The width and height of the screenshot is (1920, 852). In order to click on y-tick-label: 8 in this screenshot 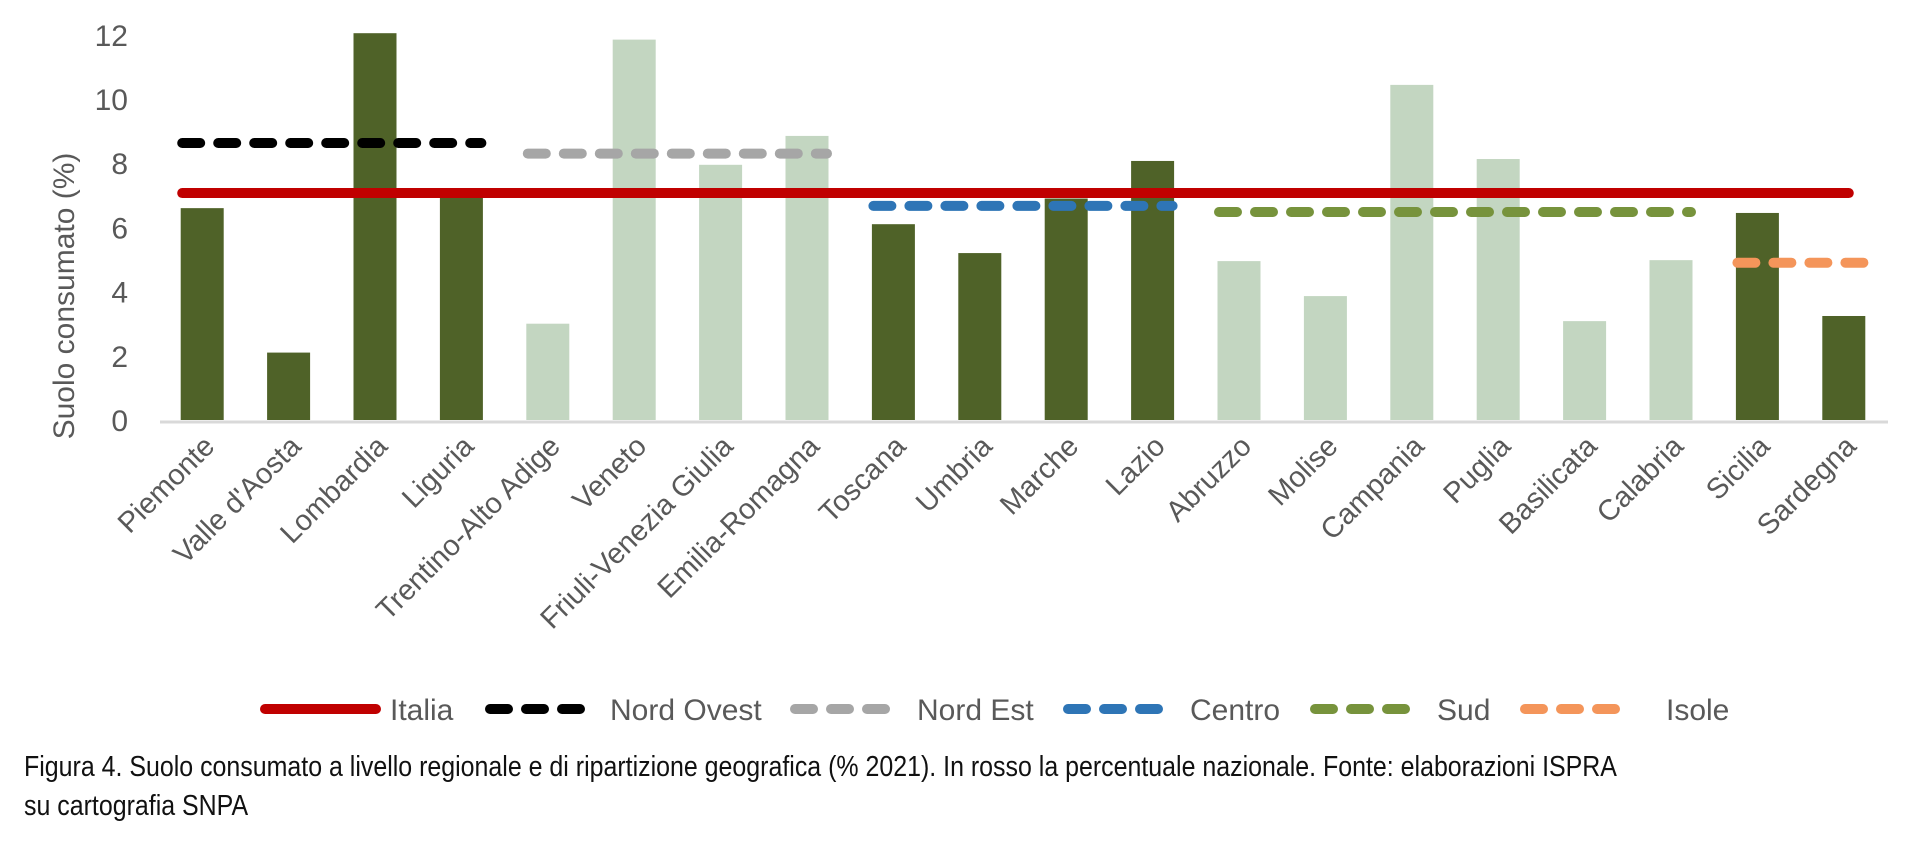, I will do `click(119, 164)`.